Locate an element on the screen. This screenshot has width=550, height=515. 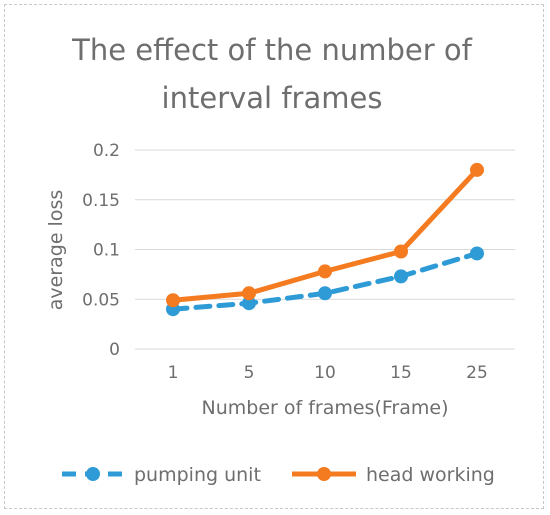
y-axis-ticks: 0 0.05 0.1 0.15 0.2 is located at coordinates (101, 250).